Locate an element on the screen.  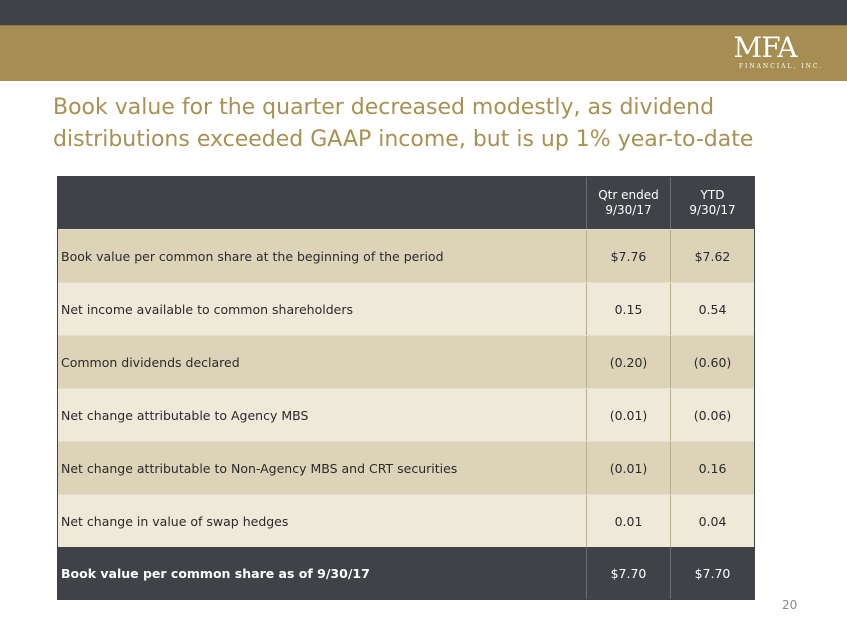
table-header-row: Qtr ended 9/30/17 YTD 9/30/17 is located at coordinates (406, 203).